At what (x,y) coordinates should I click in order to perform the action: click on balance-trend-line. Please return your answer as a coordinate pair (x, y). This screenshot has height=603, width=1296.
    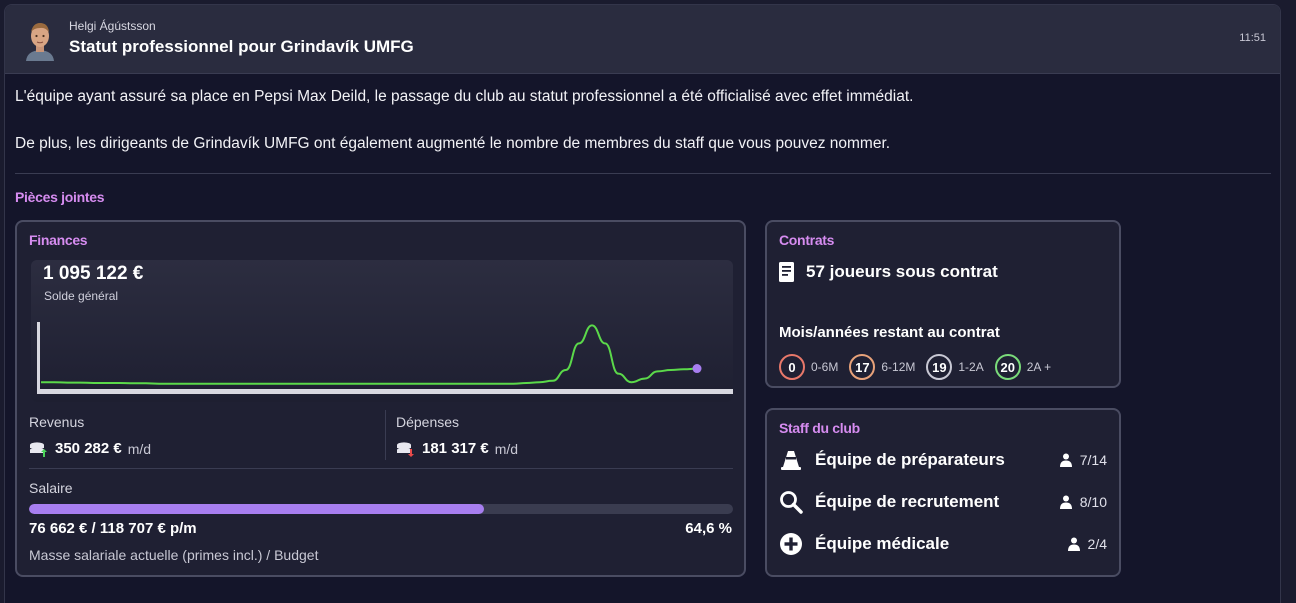
    Looking at the image, I should click on (369, 354).